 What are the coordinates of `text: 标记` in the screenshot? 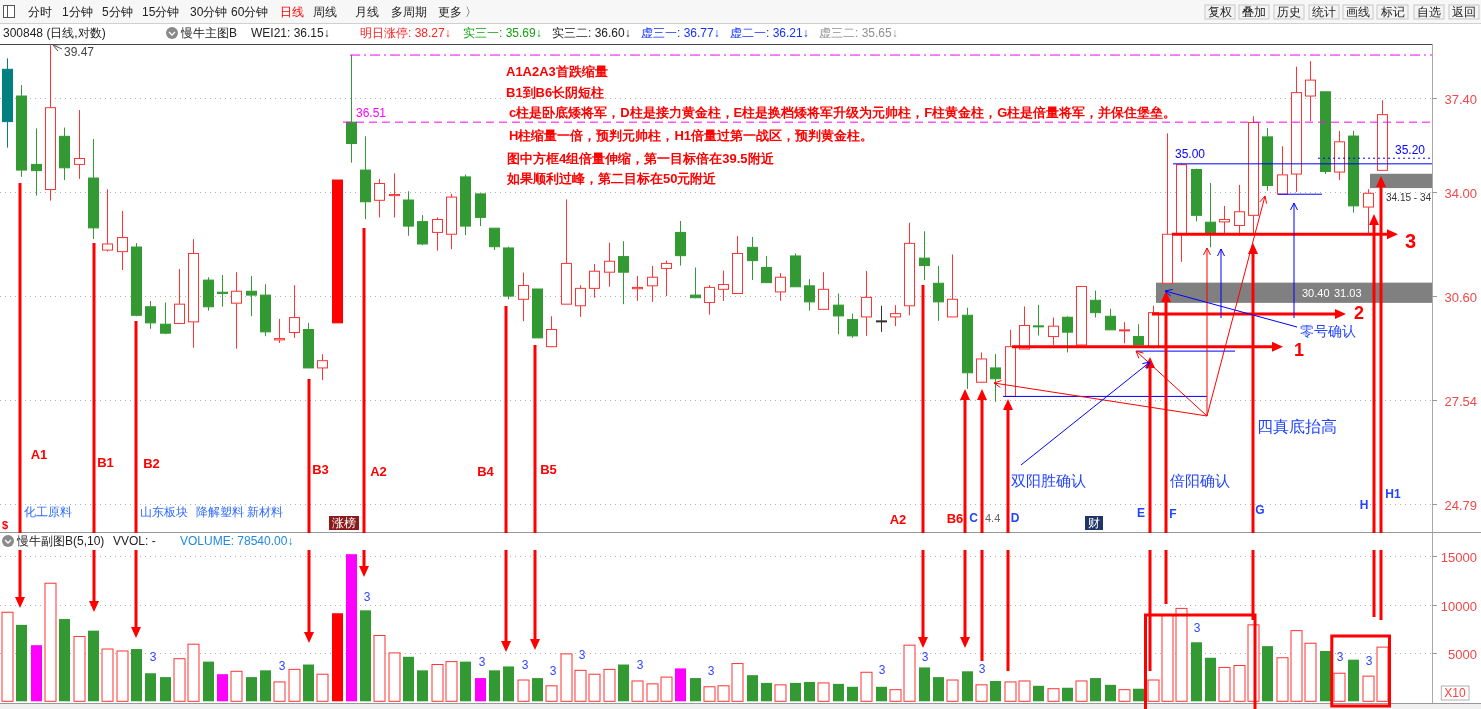 It's located at (1392, 12).